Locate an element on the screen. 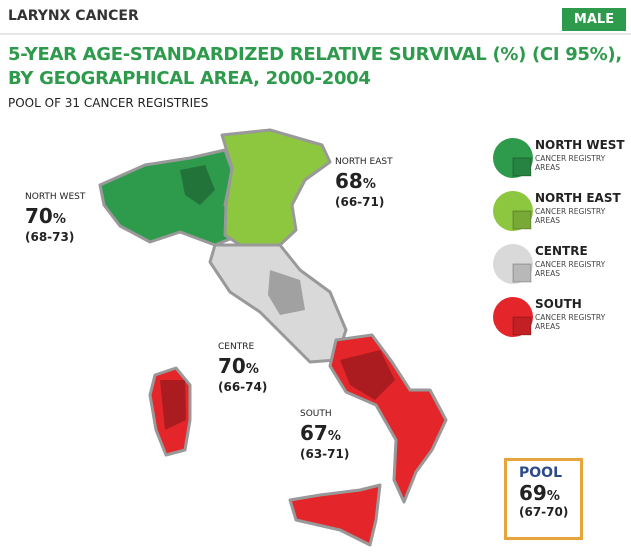 The image size is (631, 554). region-value: 67% is located at coordinates (320, 433).